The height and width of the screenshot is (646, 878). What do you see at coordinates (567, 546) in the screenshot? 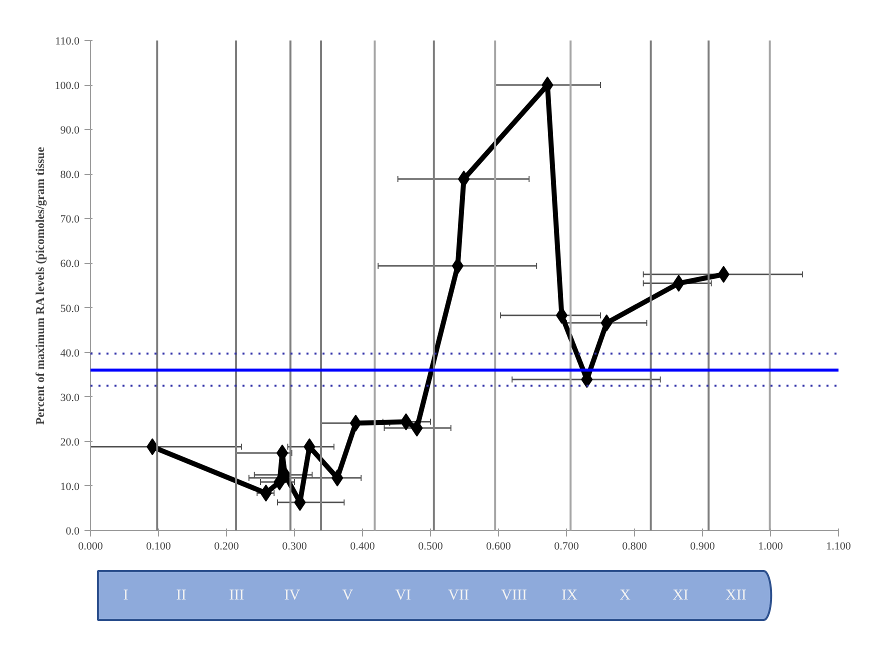
I see `x-tick-label: 0.700` at bounding box center [567, 546].